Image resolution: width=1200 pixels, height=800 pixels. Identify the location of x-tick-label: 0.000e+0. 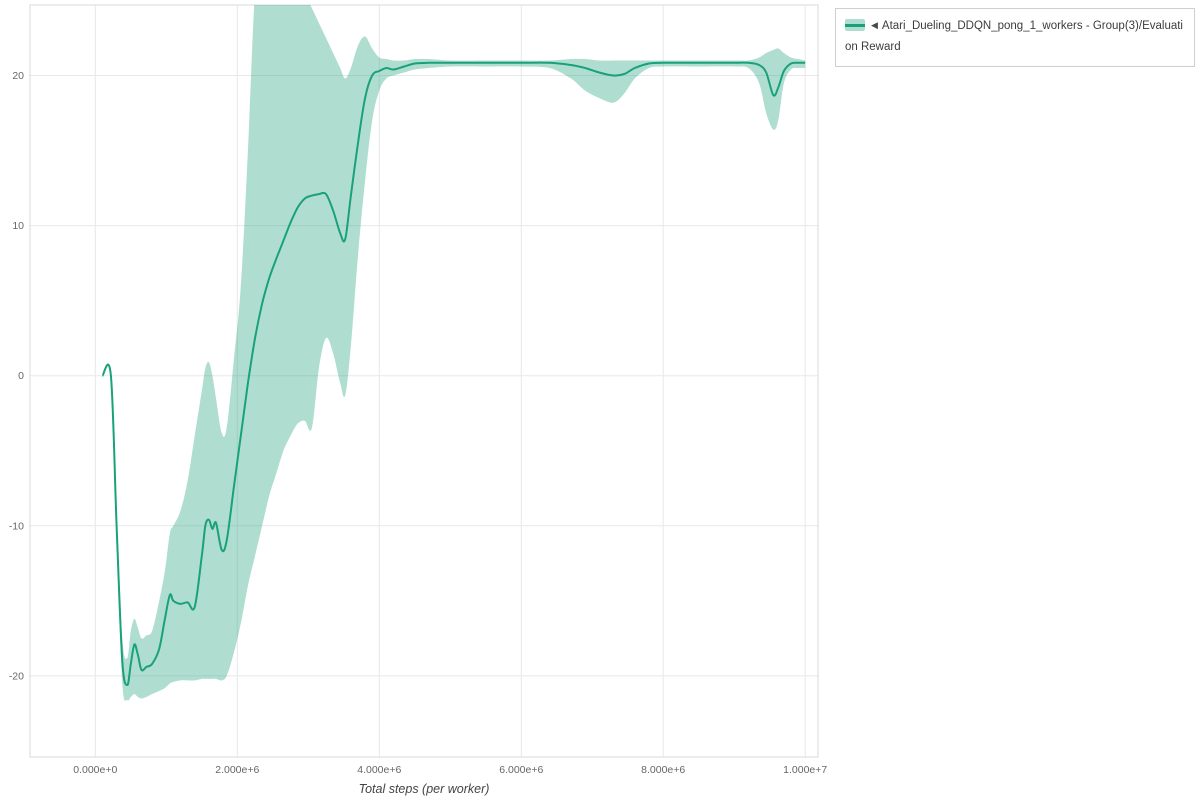
(95, 770).